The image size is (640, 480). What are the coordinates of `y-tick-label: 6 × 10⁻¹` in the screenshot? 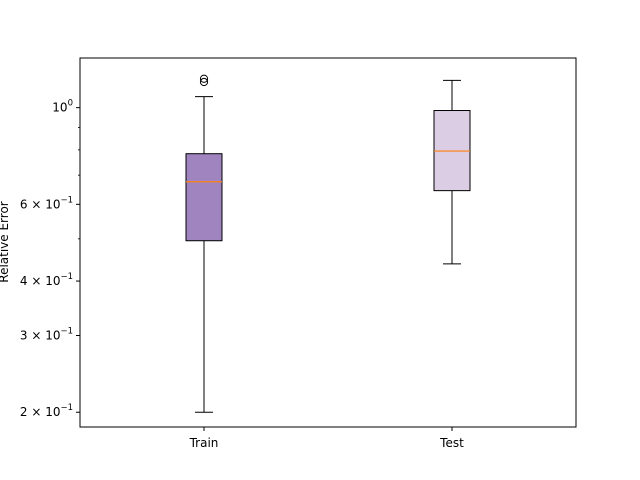 It's located at (46, 203).